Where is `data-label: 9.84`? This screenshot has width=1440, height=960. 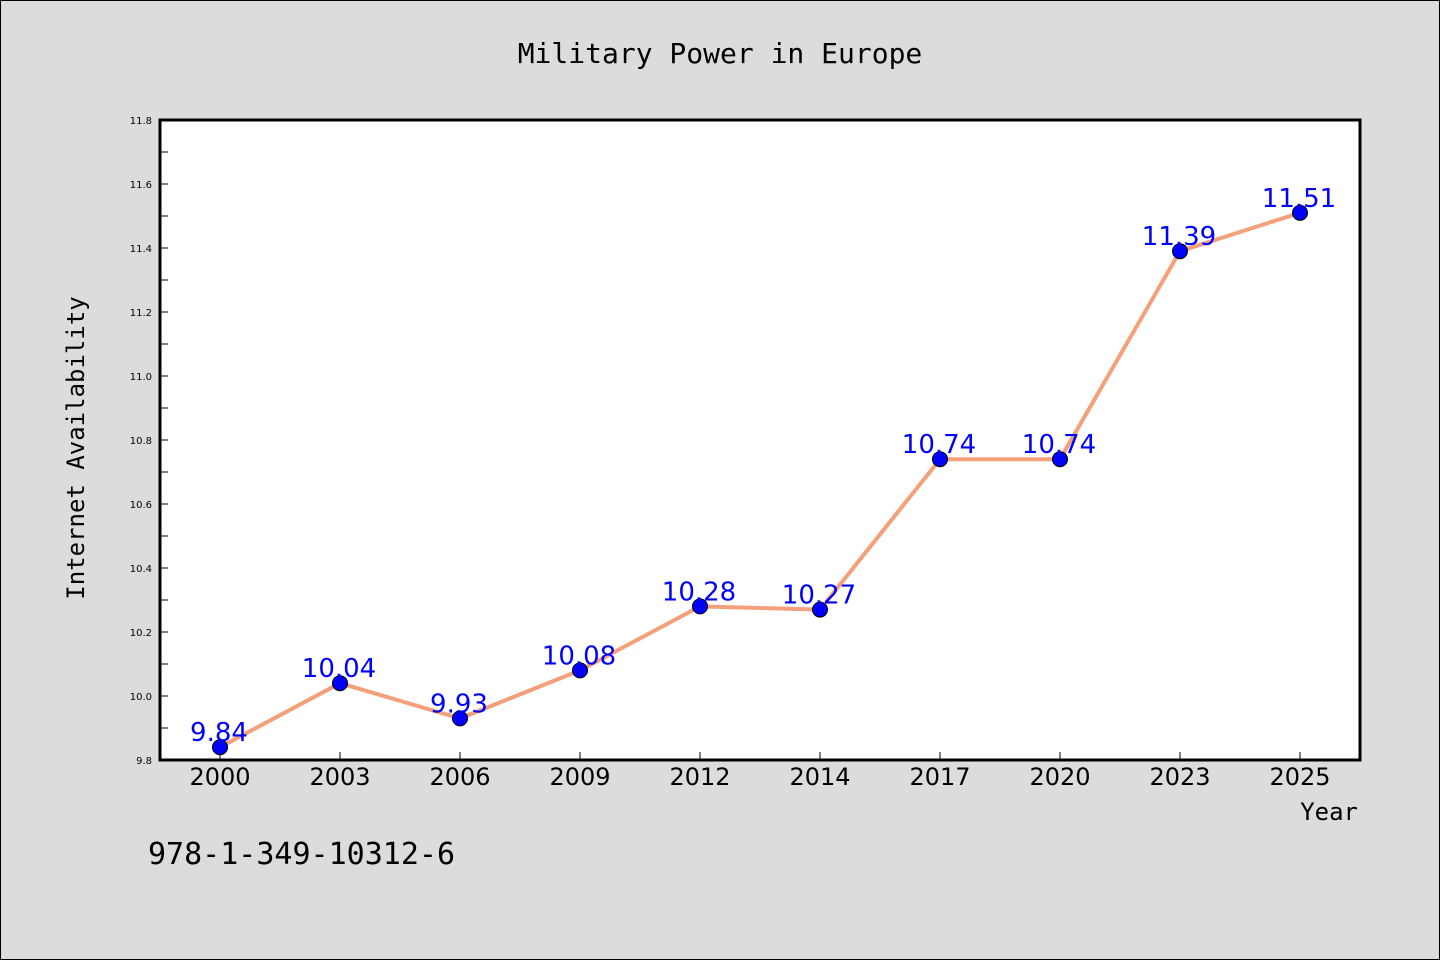
data-label: 9.84 is located at coordinates (219, 733).